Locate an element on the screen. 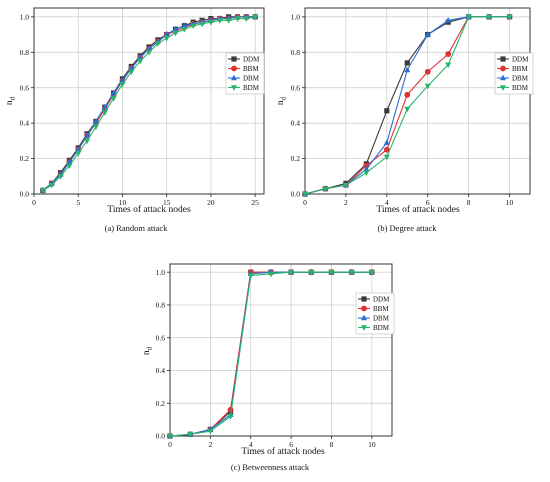  x-tick-label: 8 is located at coordinates (469, 202).